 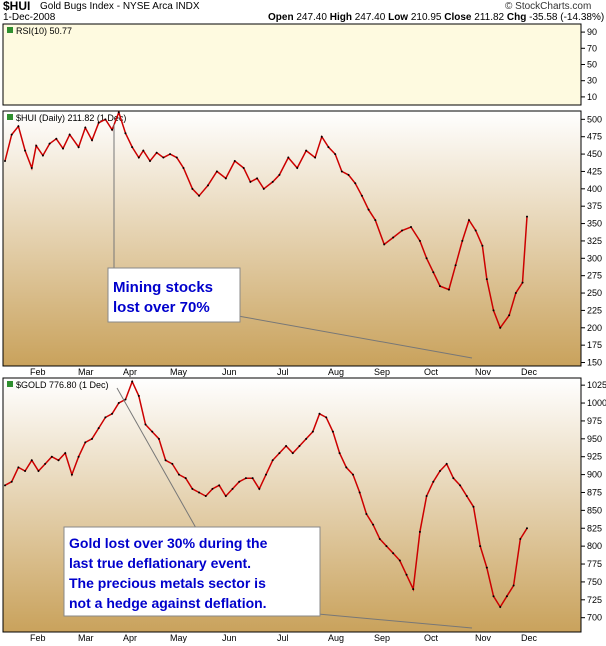 I want to click on symbol-label: $HUI, so click(x=17, y=6).